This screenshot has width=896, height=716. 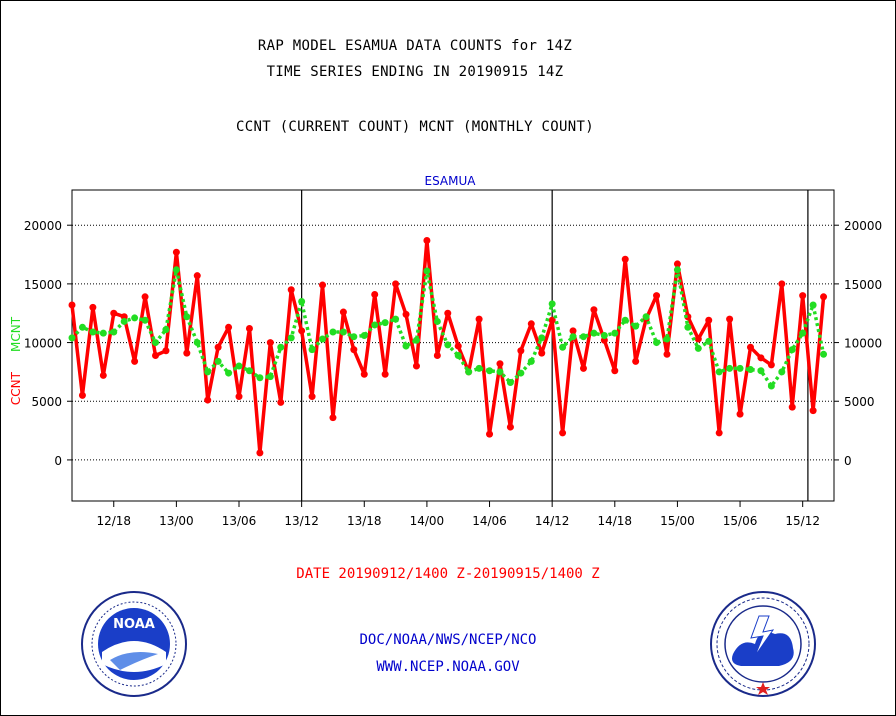 I want to click on x-tick-label: 13/12, so click(x=301, y=521).